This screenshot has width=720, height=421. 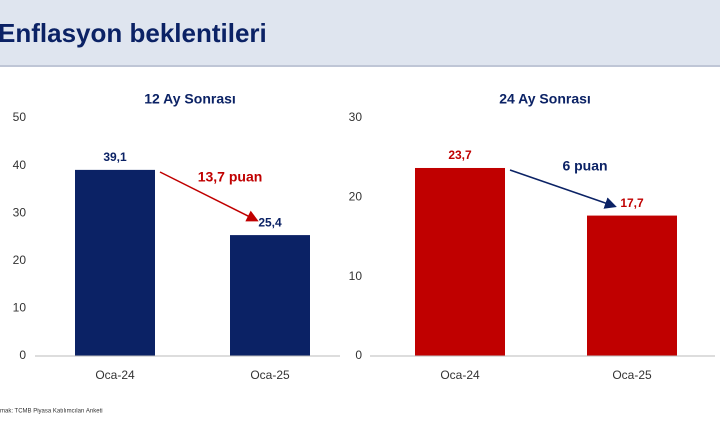 I want to click on source-note: mak: TCMB Piyasa Katılımcıları Anketi, so click(x=51, y=412).